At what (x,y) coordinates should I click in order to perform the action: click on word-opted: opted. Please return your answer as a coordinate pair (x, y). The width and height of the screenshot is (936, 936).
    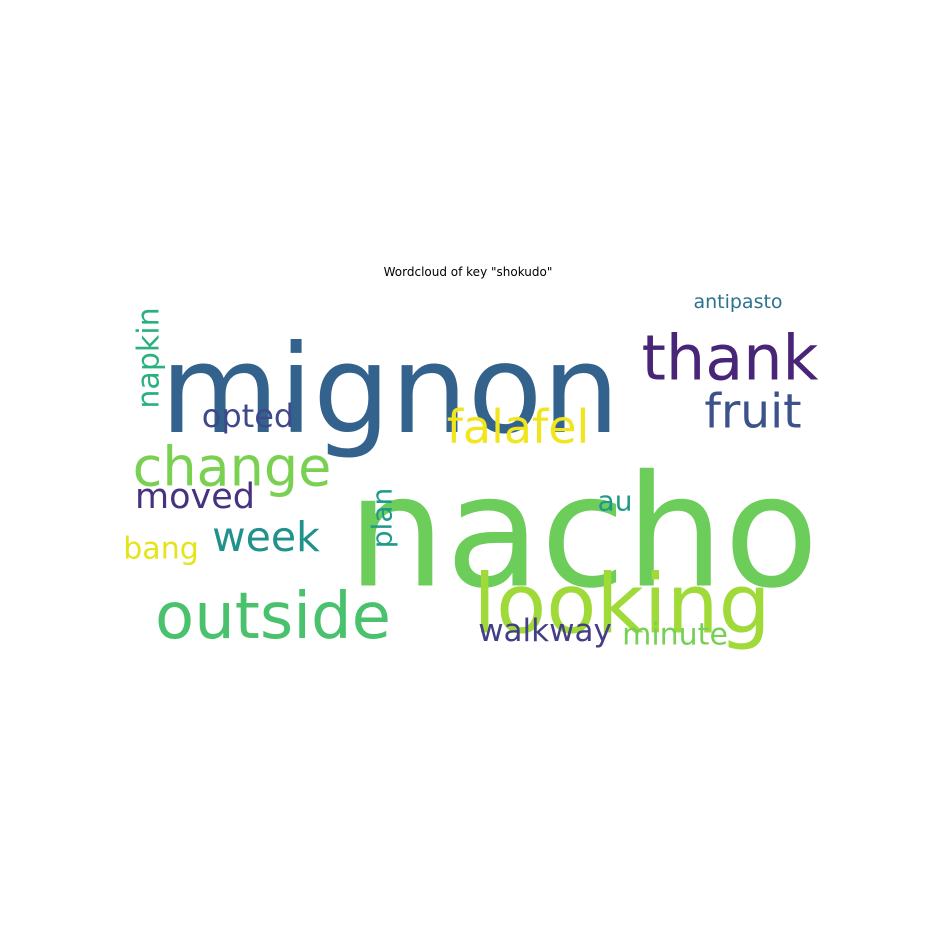
    Looking at the image, I should click on (248, 416).